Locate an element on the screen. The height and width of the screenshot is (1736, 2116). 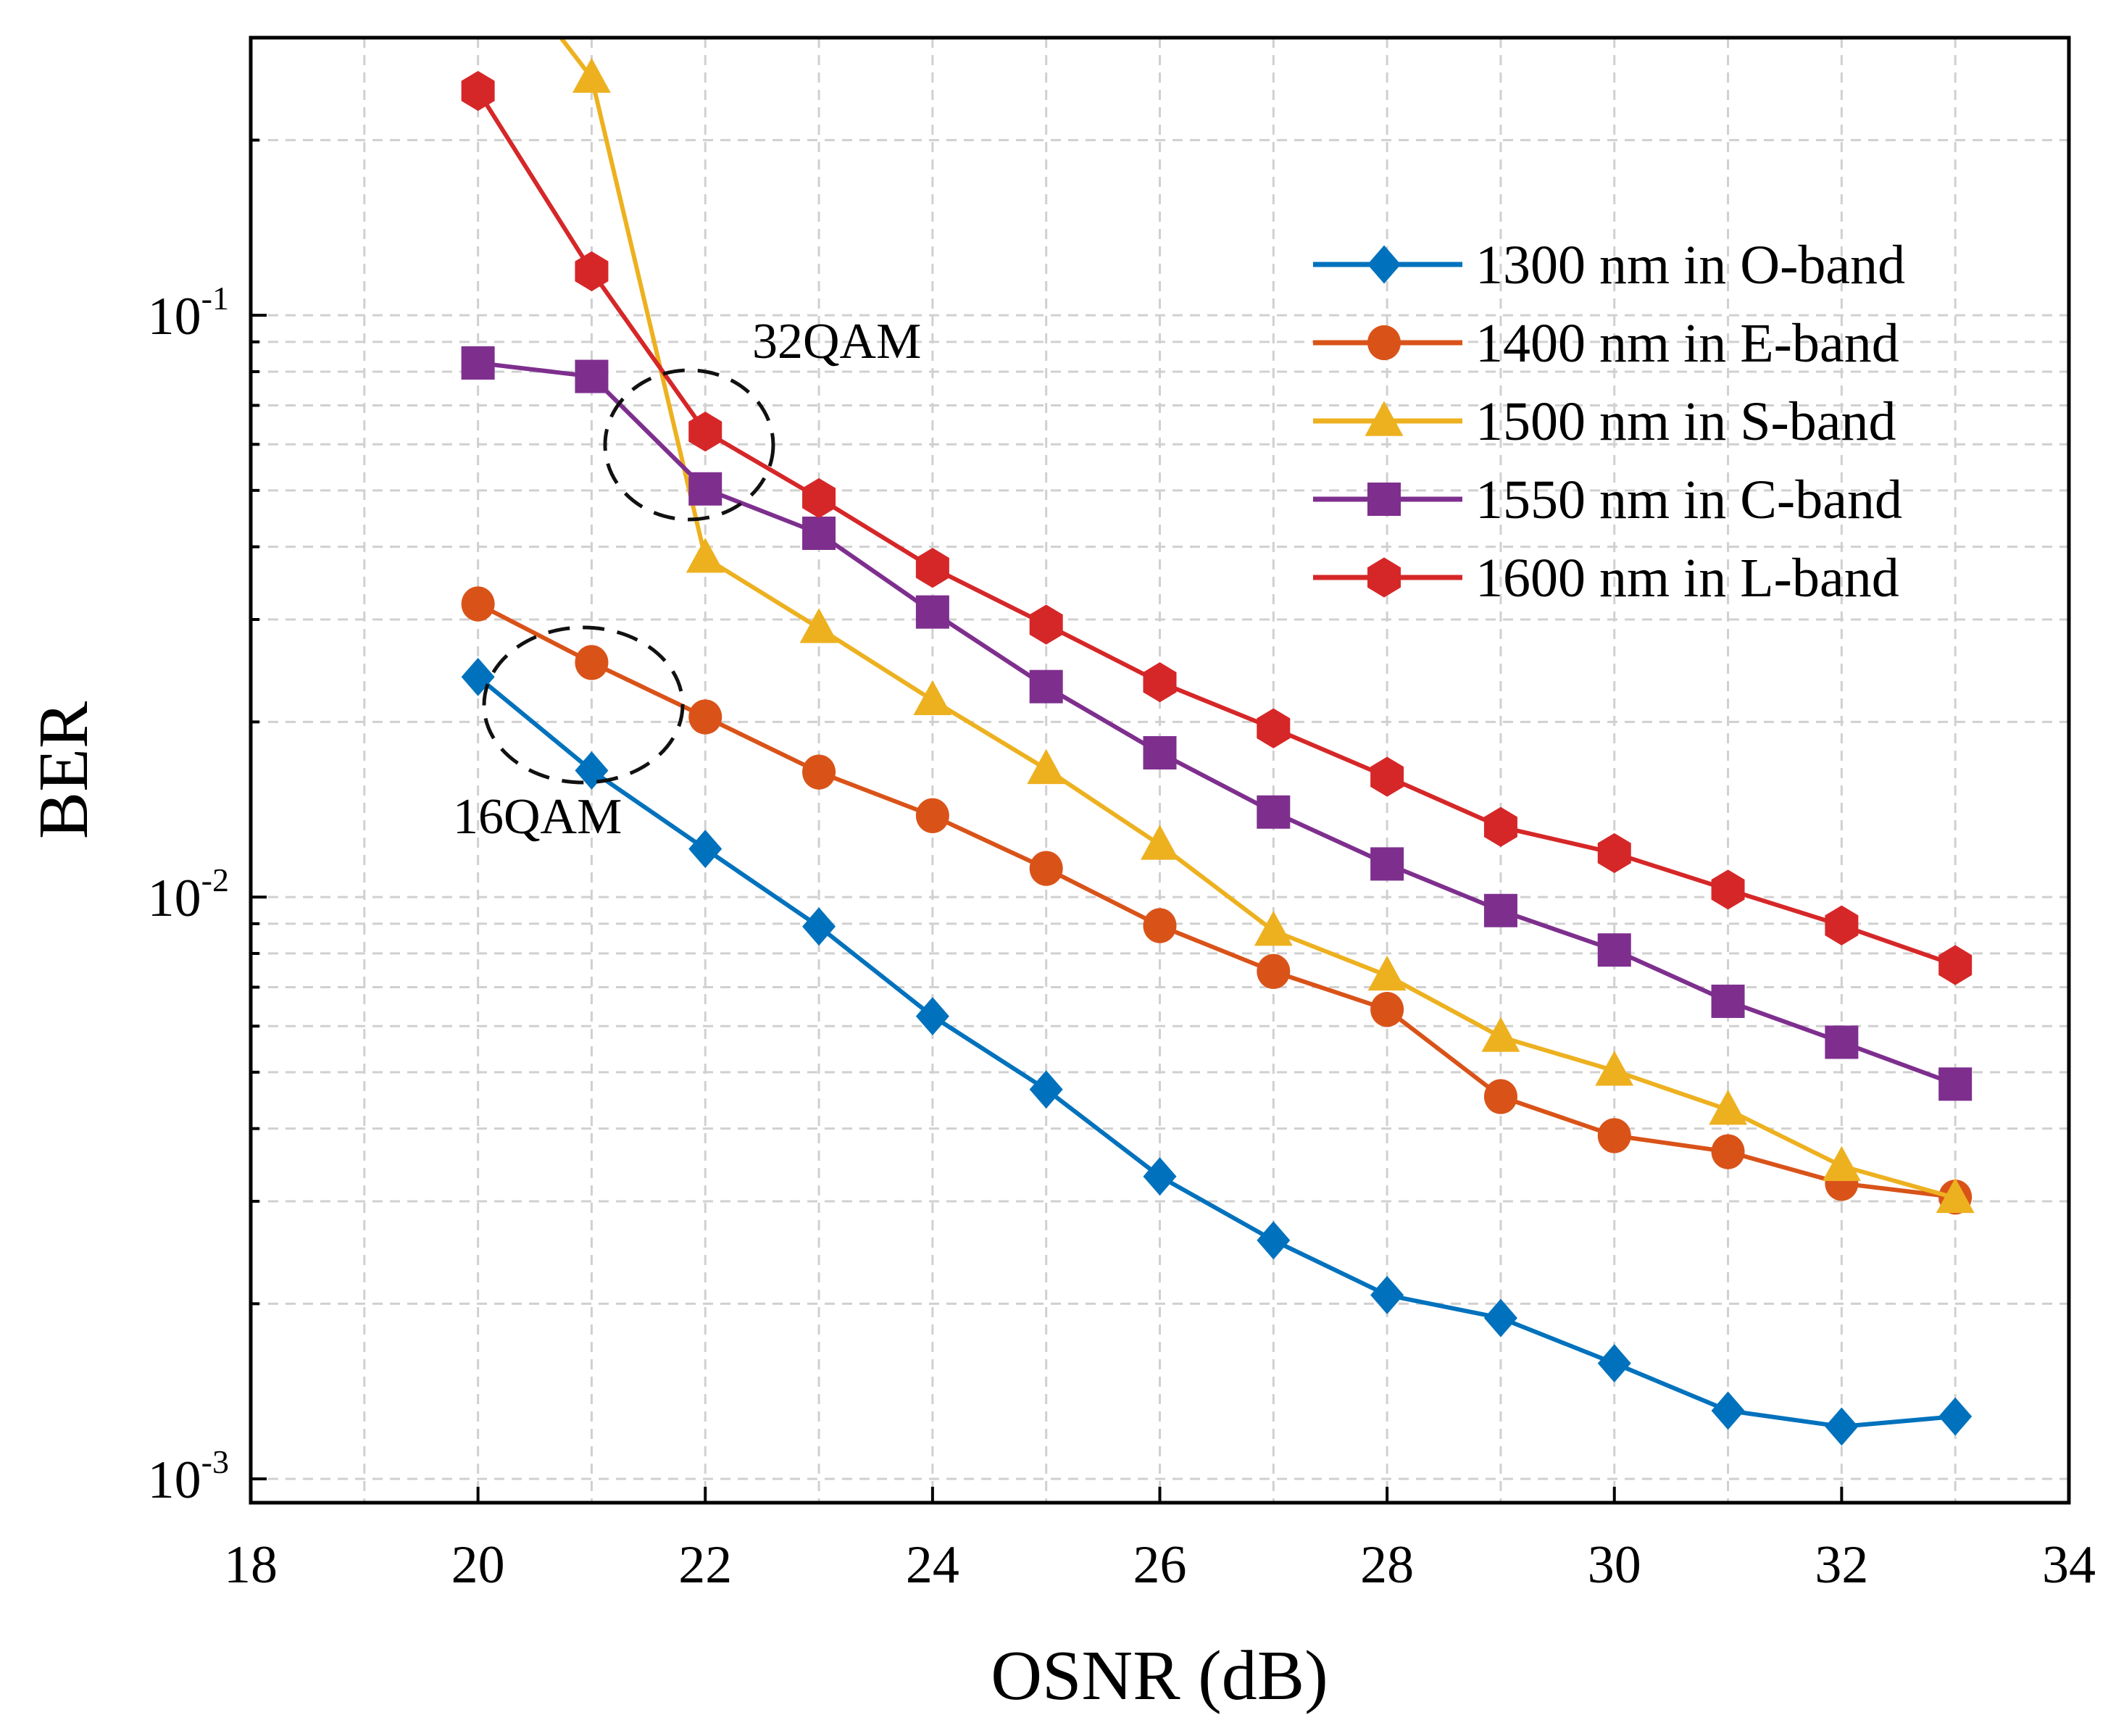
legend-item: 1550 nm in C-band is located at coordinates (1607, 500).